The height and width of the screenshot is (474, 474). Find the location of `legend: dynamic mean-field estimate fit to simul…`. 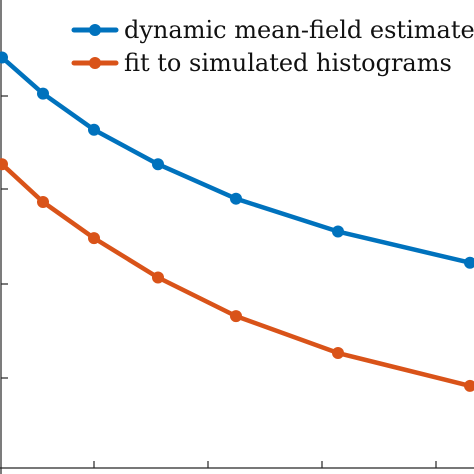

legend: dynamic mean-field estimate fit to simul… is located at coordinates (272, 46).